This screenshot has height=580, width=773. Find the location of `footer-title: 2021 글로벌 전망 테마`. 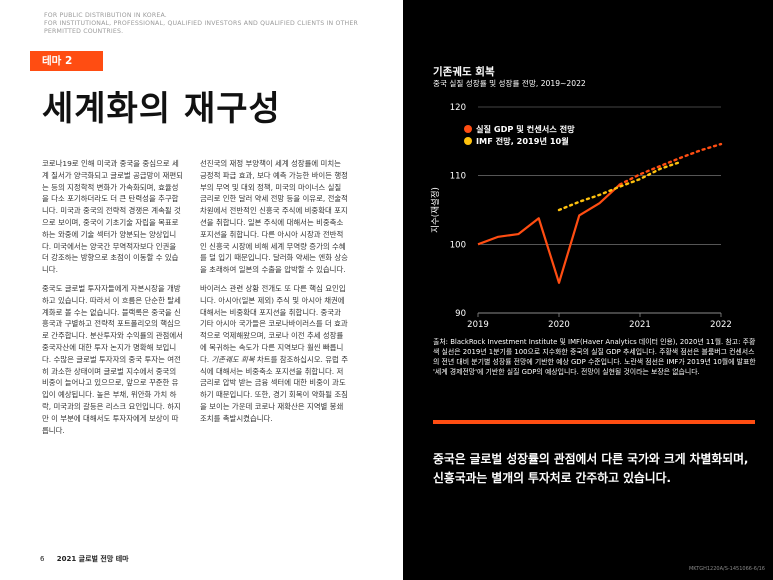

footer-title: 2021 글로벌 전망 테마 is located at coordinates (92, 559).